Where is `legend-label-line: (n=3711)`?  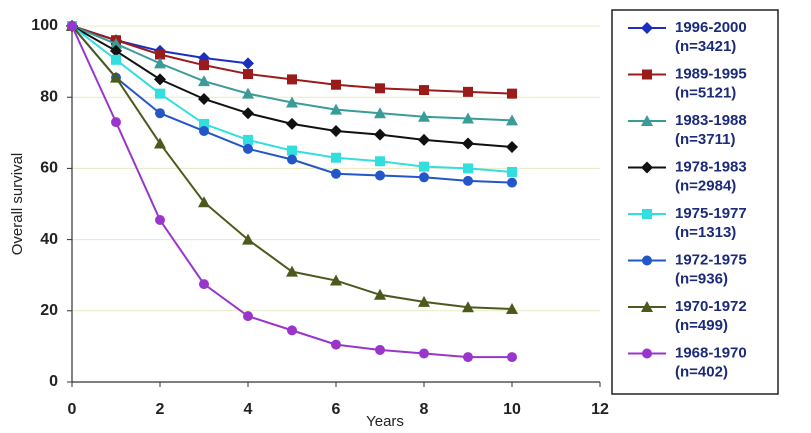 legend-label-line: (n=3711) is located at coordinates (705, 139).